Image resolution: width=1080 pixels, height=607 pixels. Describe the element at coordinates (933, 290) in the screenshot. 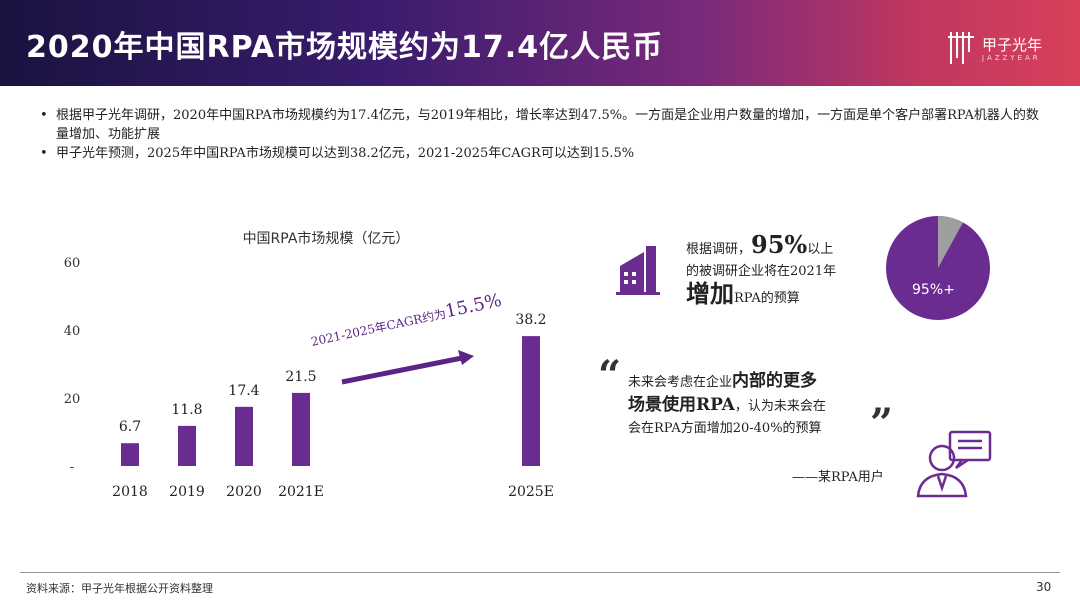

I see `pie-label: 95%+` at that location.